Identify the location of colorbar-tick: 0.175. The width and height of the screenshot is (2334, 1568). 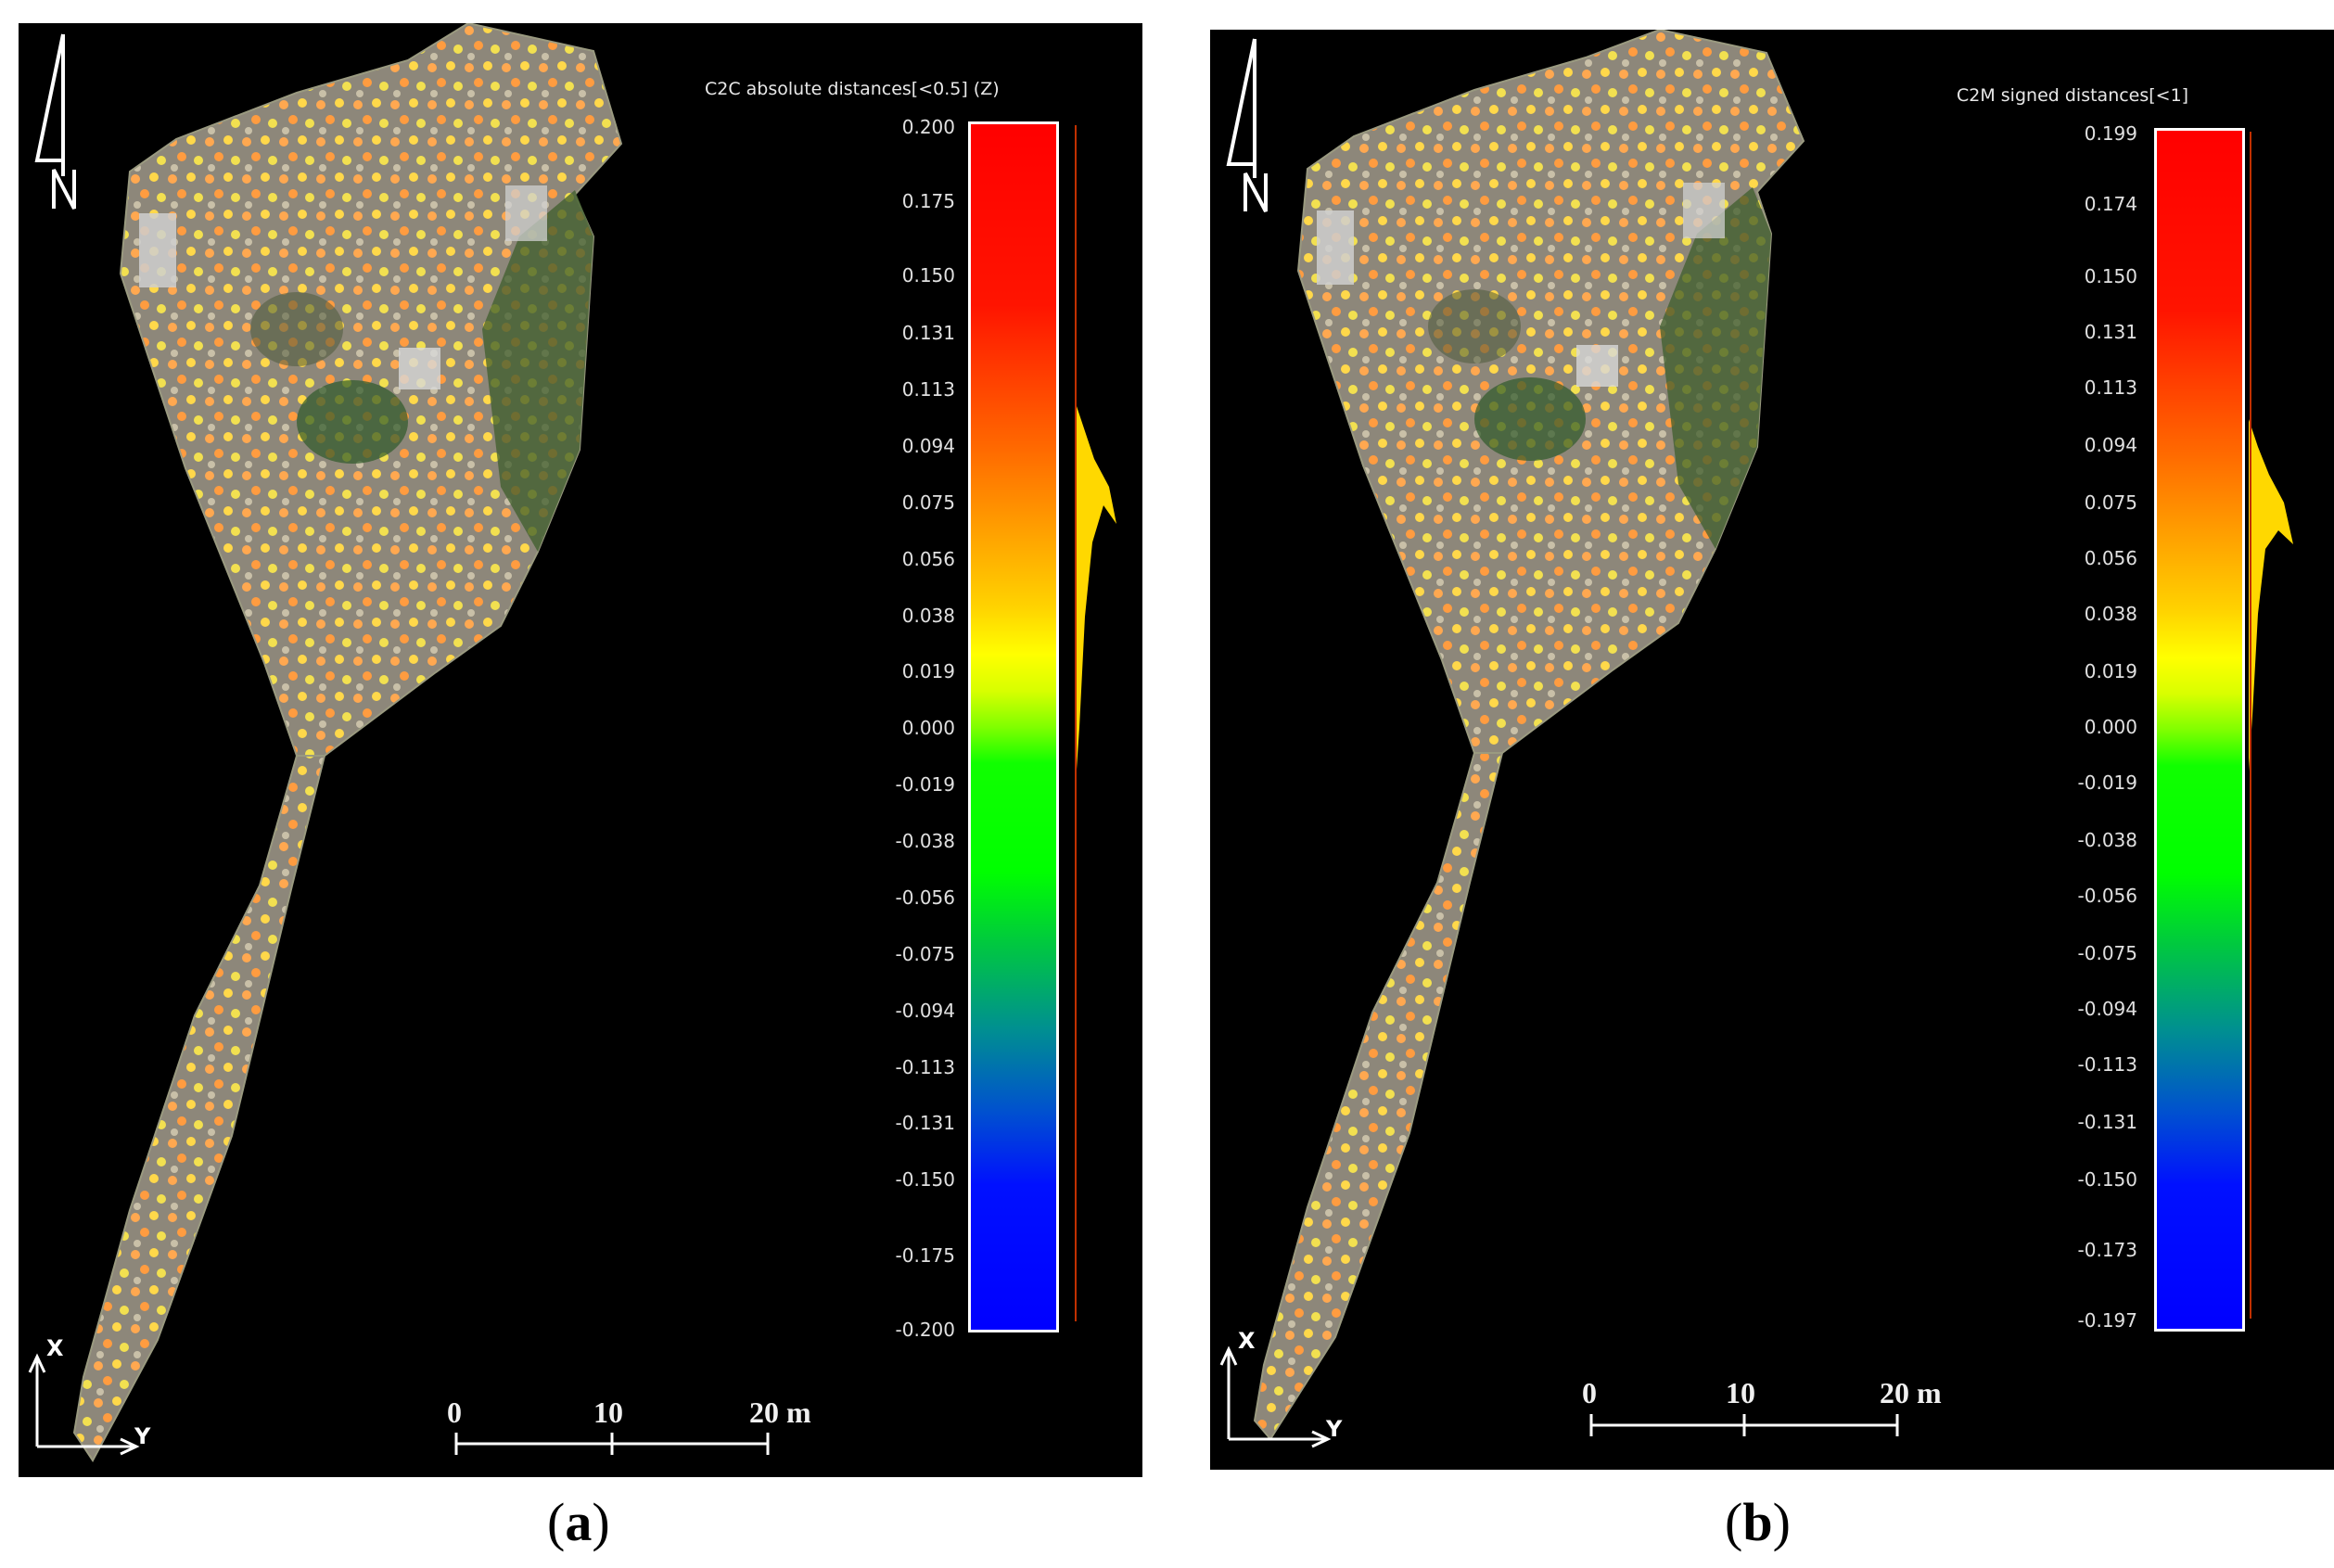
(928, 201).